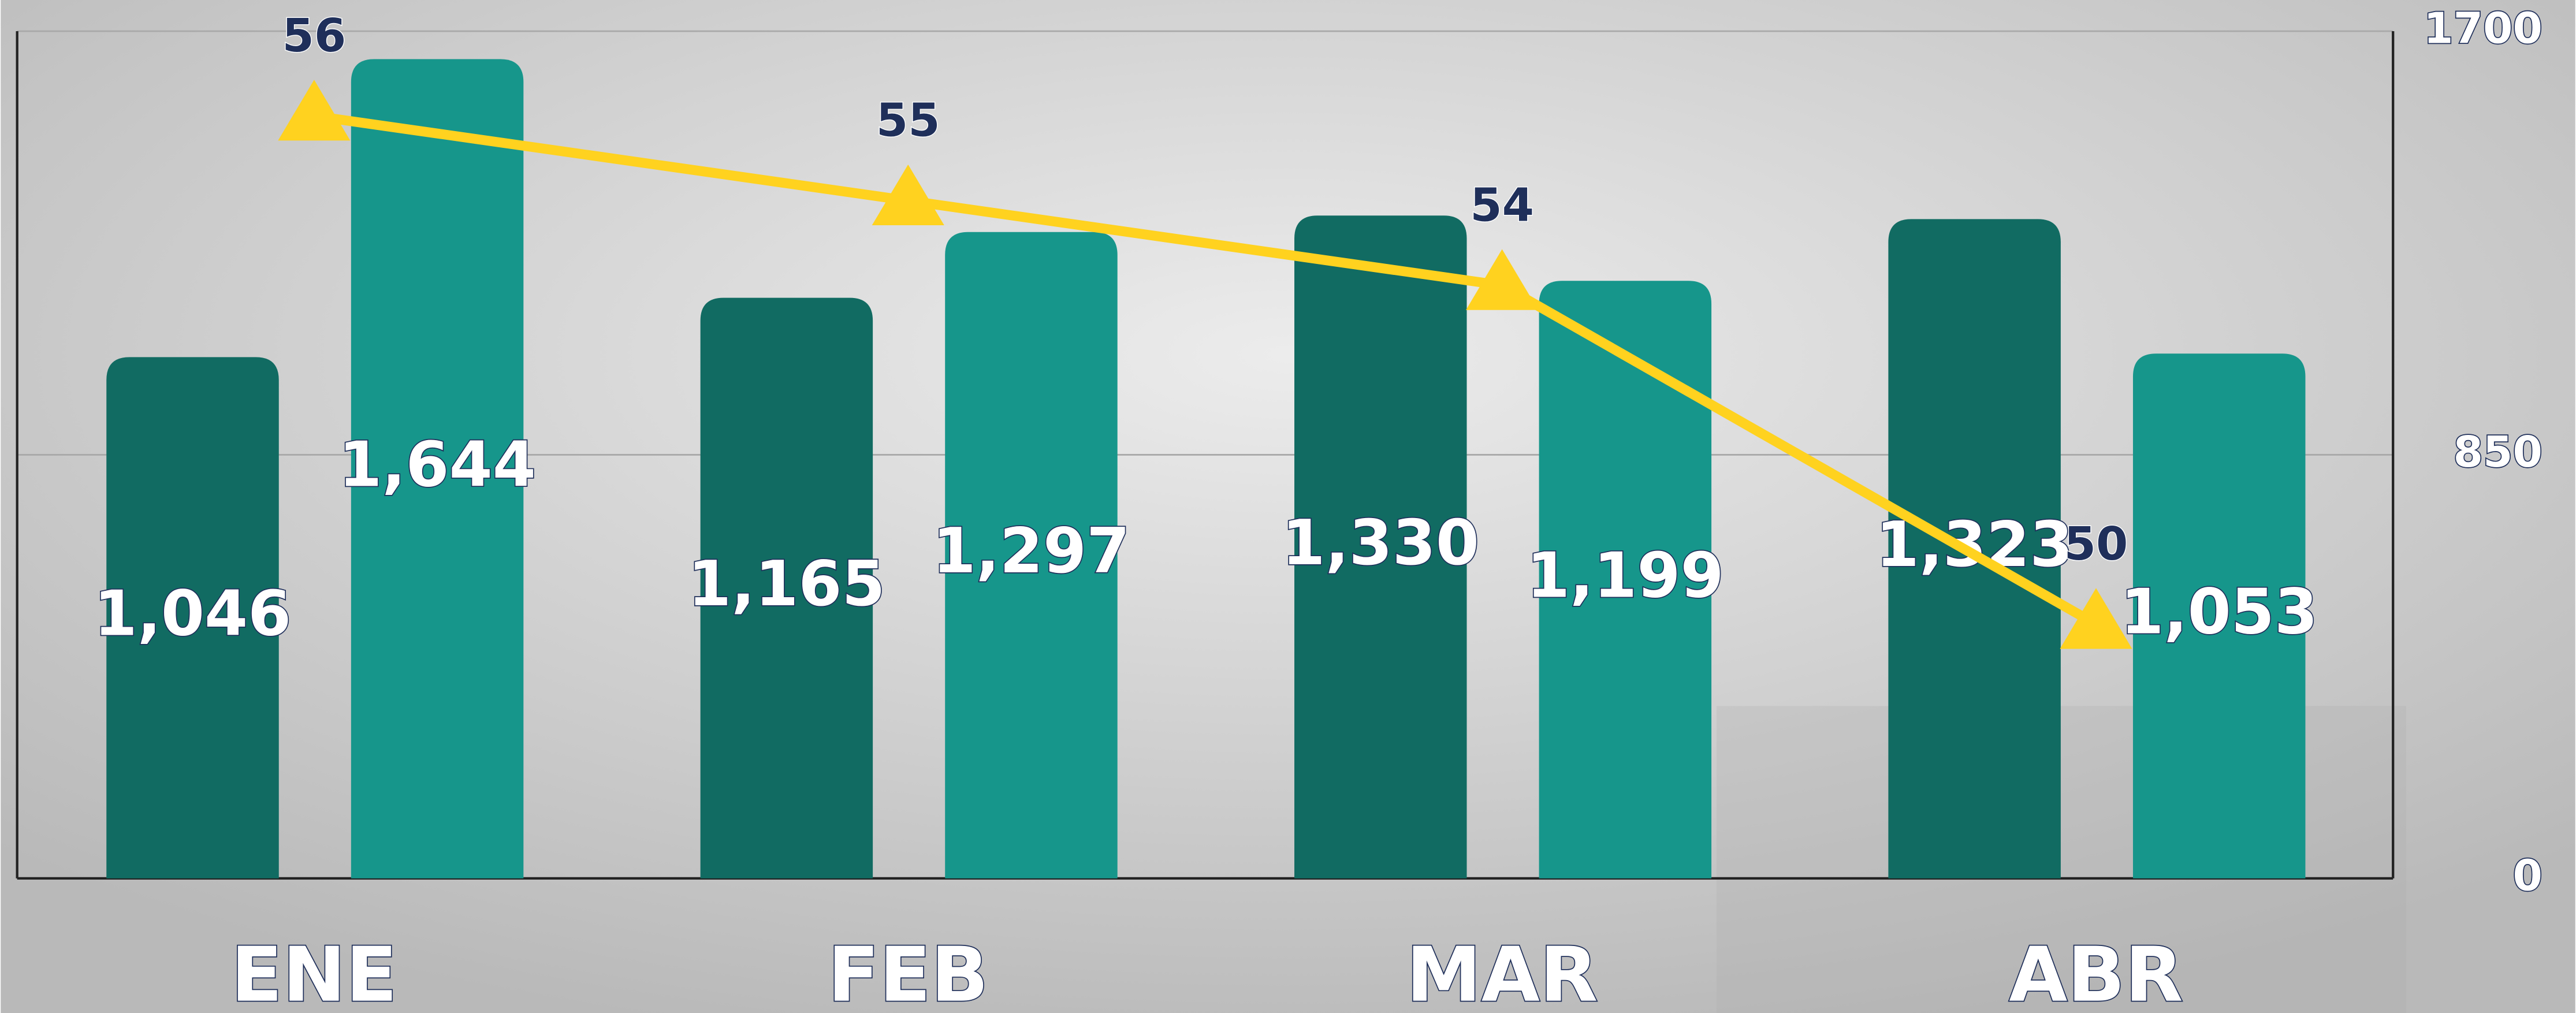 The height and width of the screenshot is (1013, 2576). Describe the element at coordinates (1381, 543) in the screenshot. I see `data-label: 1,330` at that location.